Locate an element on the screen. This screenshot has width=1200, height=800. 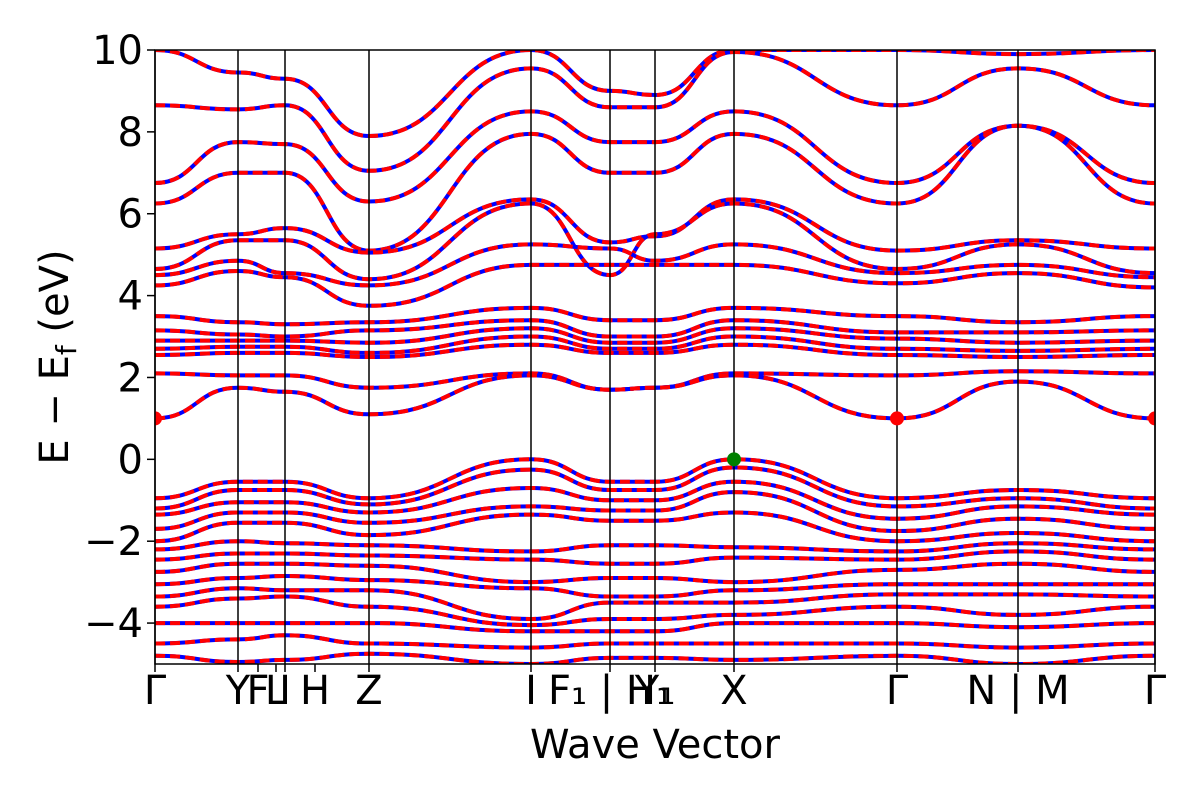
band-7-spin-down is located at coordinates (655, 265).